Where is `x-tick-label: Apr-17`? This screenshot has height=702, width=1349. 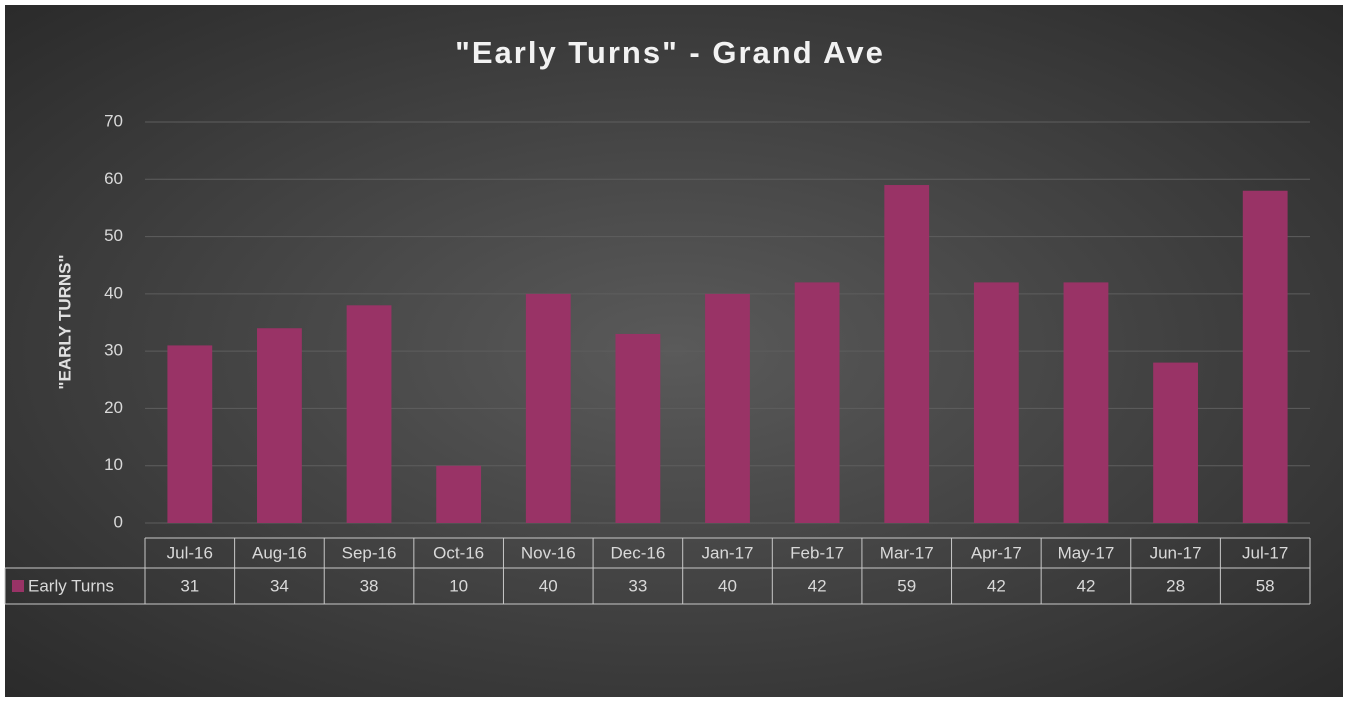
x-tick-label: Apr-17 is located at coordinates (996, 552).